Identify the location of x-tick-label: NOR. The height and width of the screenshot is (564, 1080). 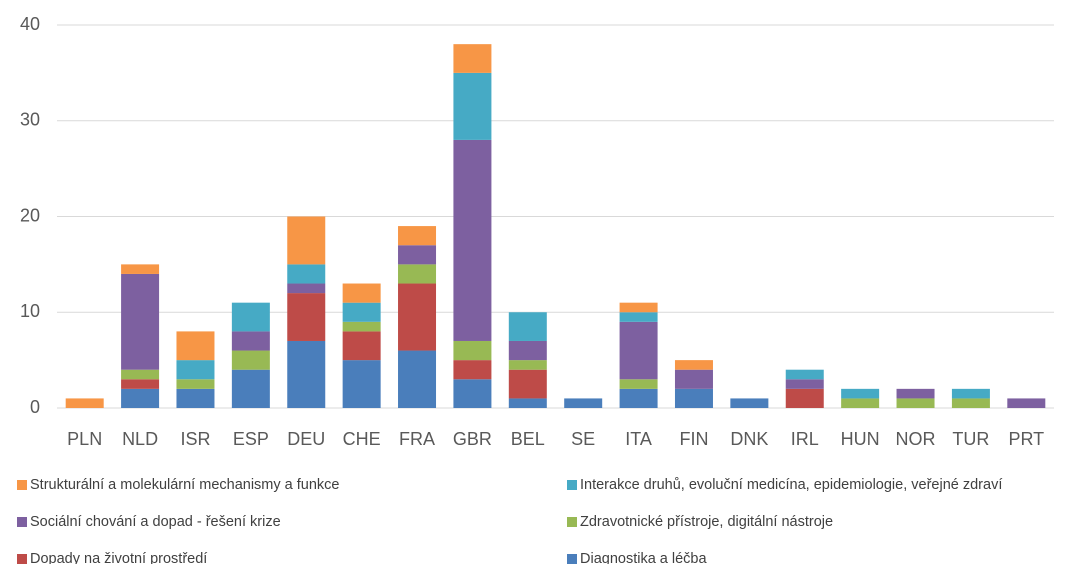
(916, 439).